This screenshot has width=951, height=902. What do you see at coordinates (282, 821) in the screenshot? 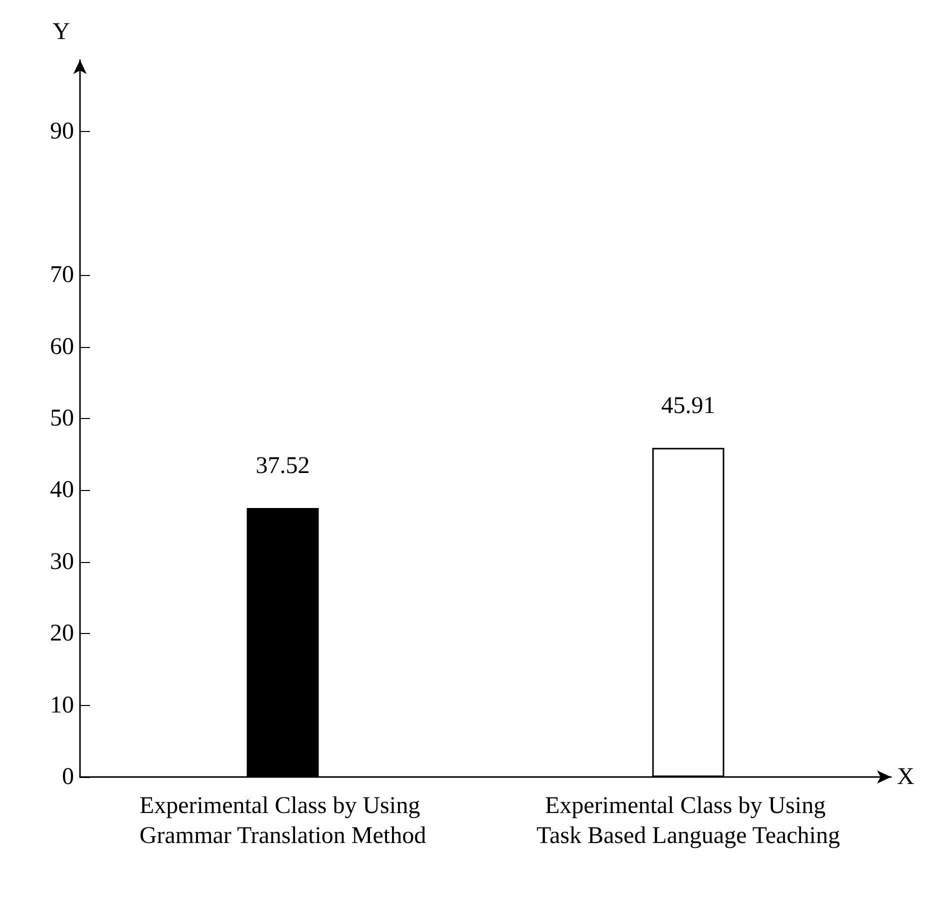
I see `x-tick-label: Experimental Class by Using Grammar Translation Method` at bounding box center [282, 821].